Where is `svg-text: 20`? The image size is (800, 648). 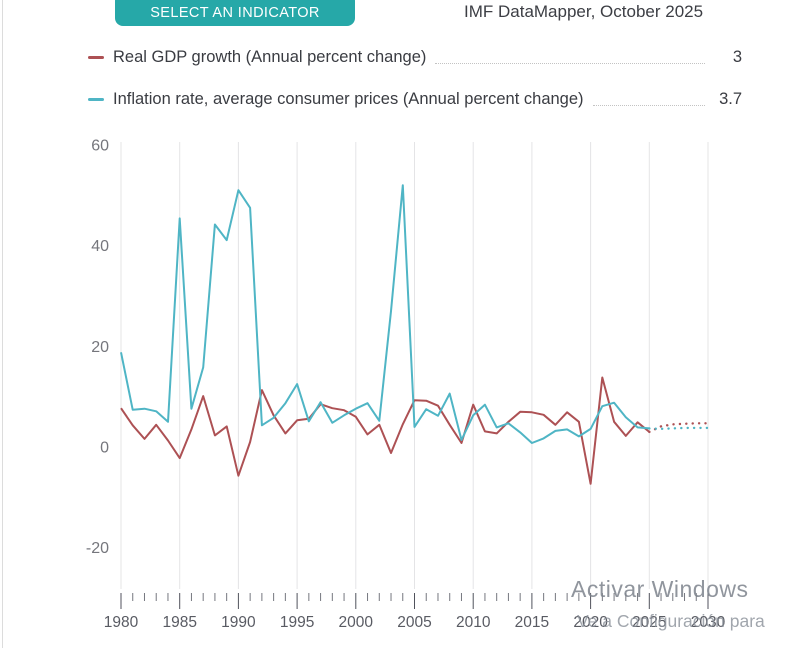
svg-text: 20 is located at coordinates (100, 347).